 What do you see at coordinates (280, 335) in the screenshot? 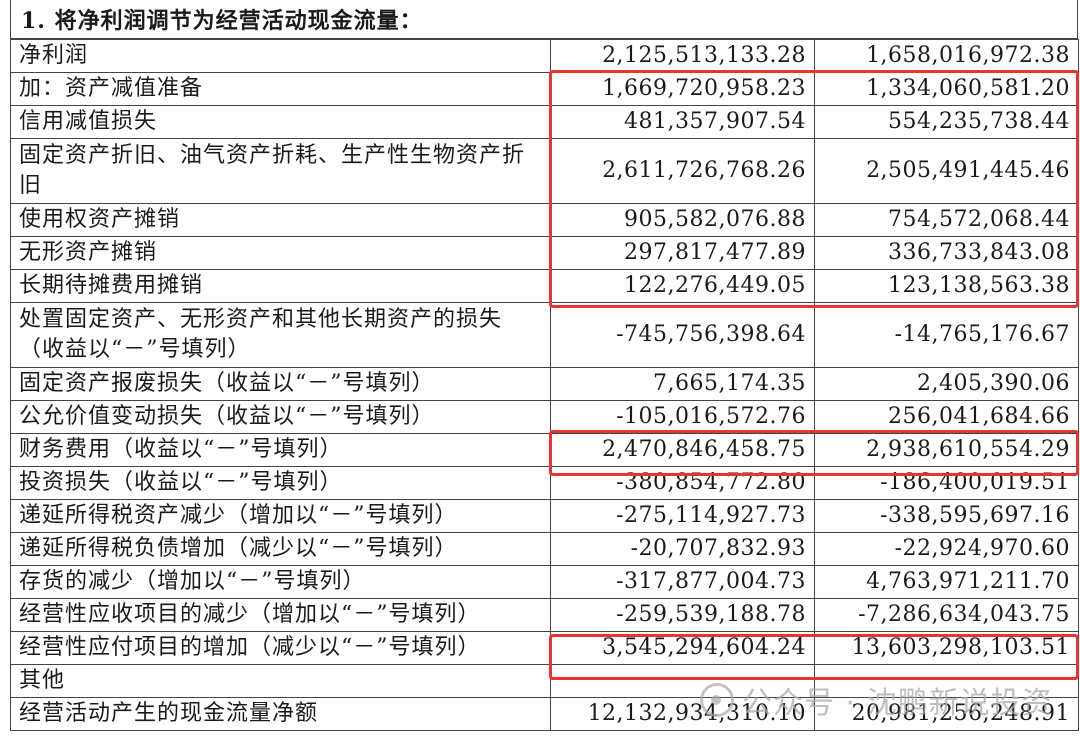
I see `row-label: 处置固定资产、无形资产和其他长期资产的损失（收益以“－”号填列）` at bounding box center [280, 335].